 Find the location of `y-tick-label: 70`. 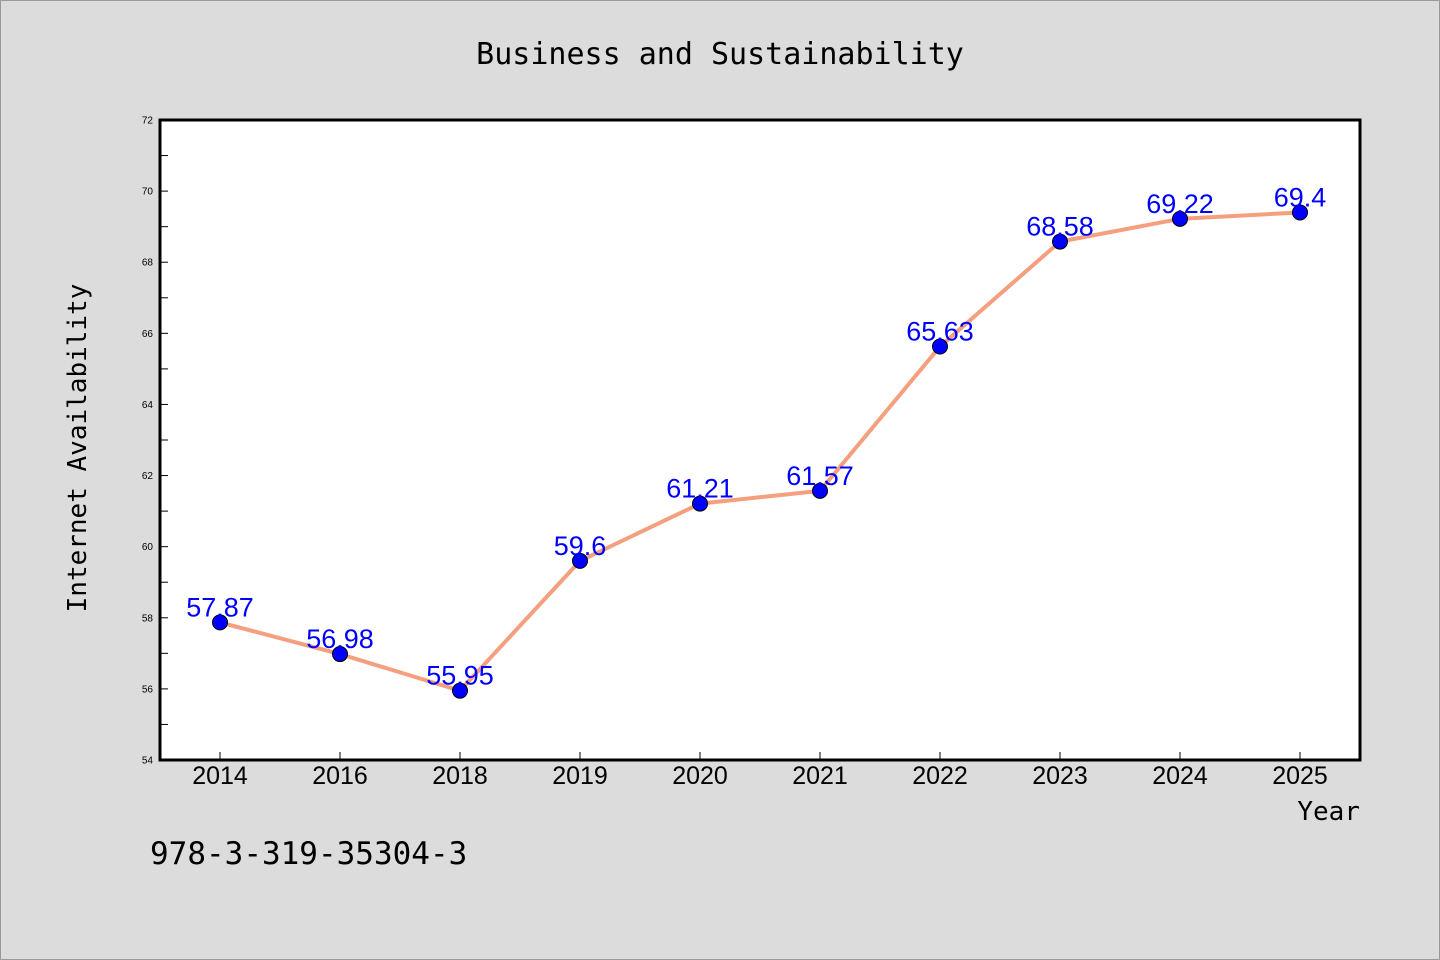

y-tick-label: 70 is located at coordinates (148, 192).